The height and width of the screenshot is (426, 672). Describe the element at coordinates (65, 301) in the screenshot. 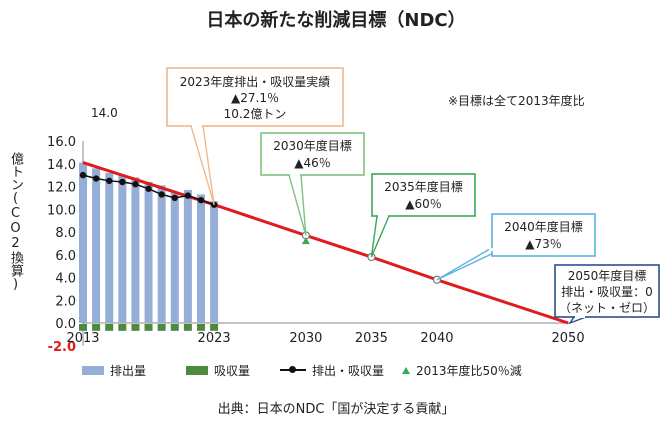

I see `y-tick-label: 2.0` at that location.